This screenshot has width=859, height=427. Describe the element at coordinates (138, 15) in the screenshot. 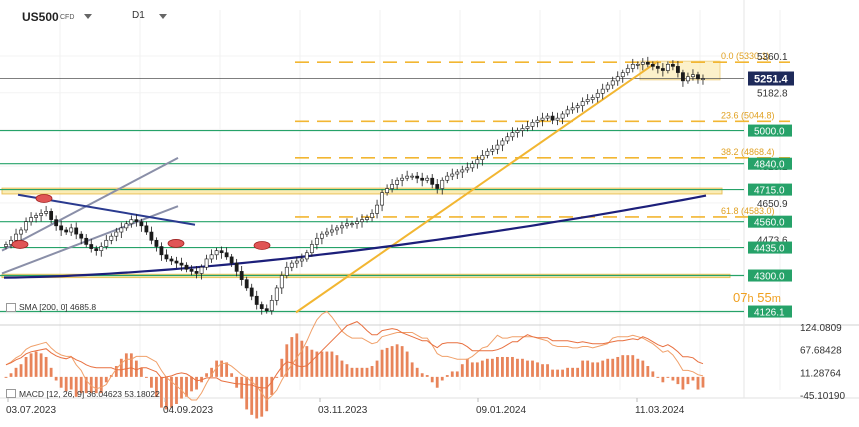

I see `timeframe-label: D1` at that location.